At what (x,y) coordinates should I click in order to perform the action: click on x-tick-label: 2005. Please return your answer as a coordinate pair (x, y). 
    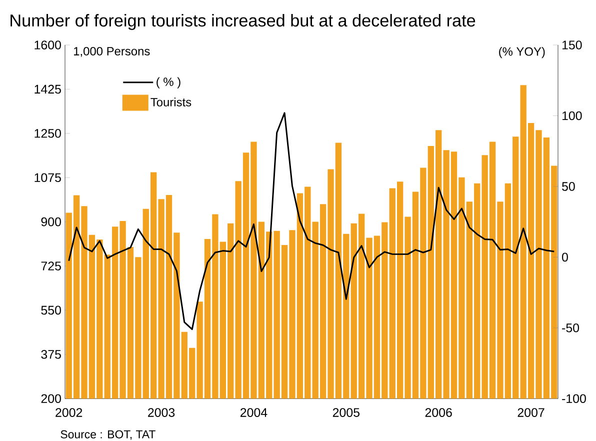
    Looking at the image, I should click on (346, 412).